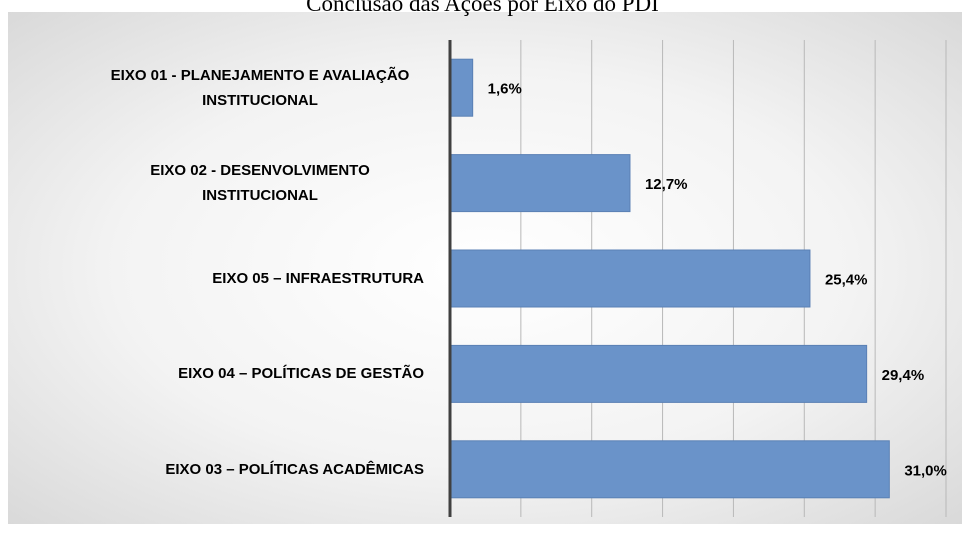 This screenshot has height=540, width=965. What do you see at coordinates (846, 279) in the screenshot?
I see `value-label: 25,4%` at bounding box center [846, 279].